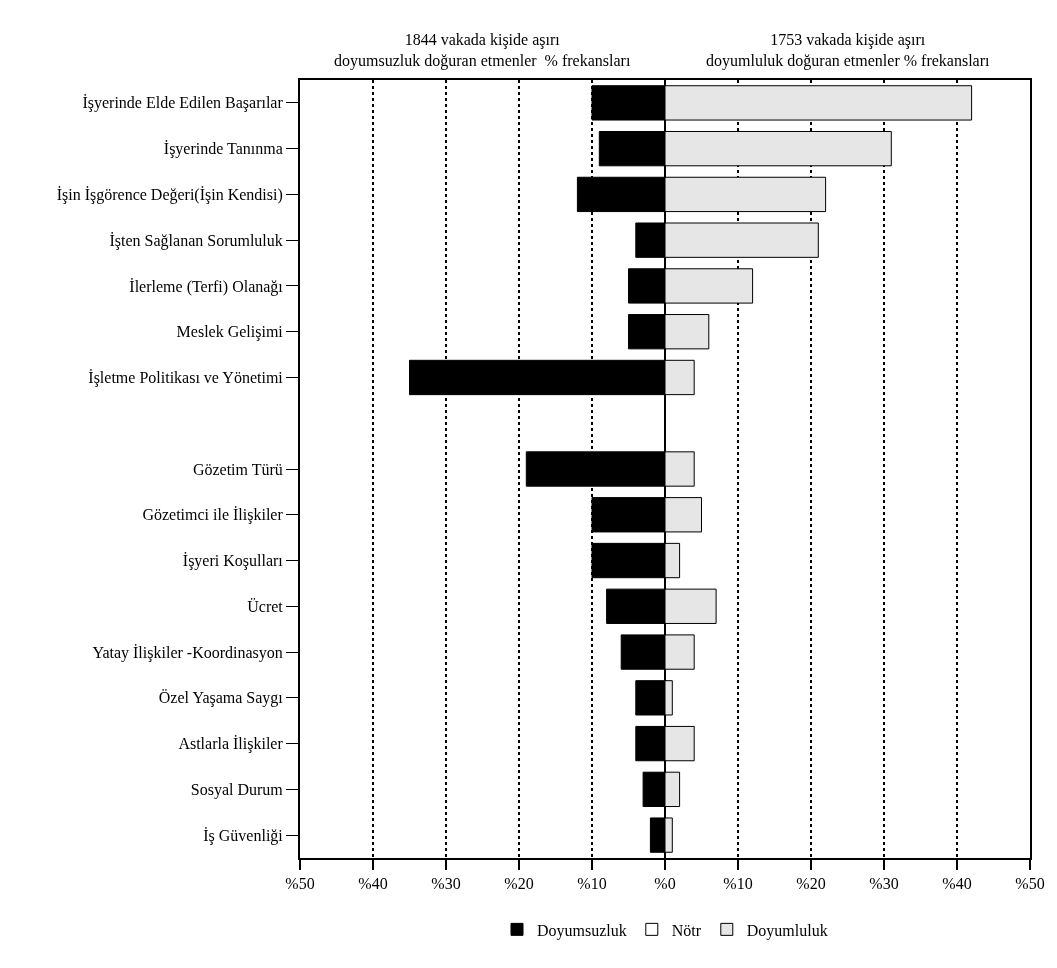 This screenshot has height=968, width=1057. Describe the element at coordinates (265, 606) in the screenshot. I see `y-tick-label: Ücret` at that location.